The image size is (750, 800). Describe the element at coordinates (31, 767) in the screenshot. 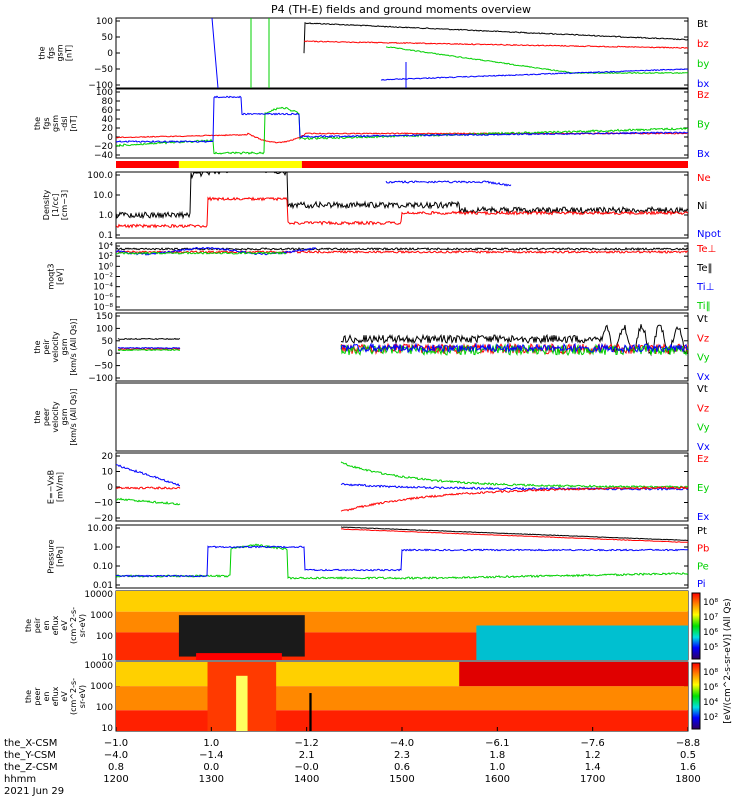

I see `x-row-label: the_Z-CSM` at that location.